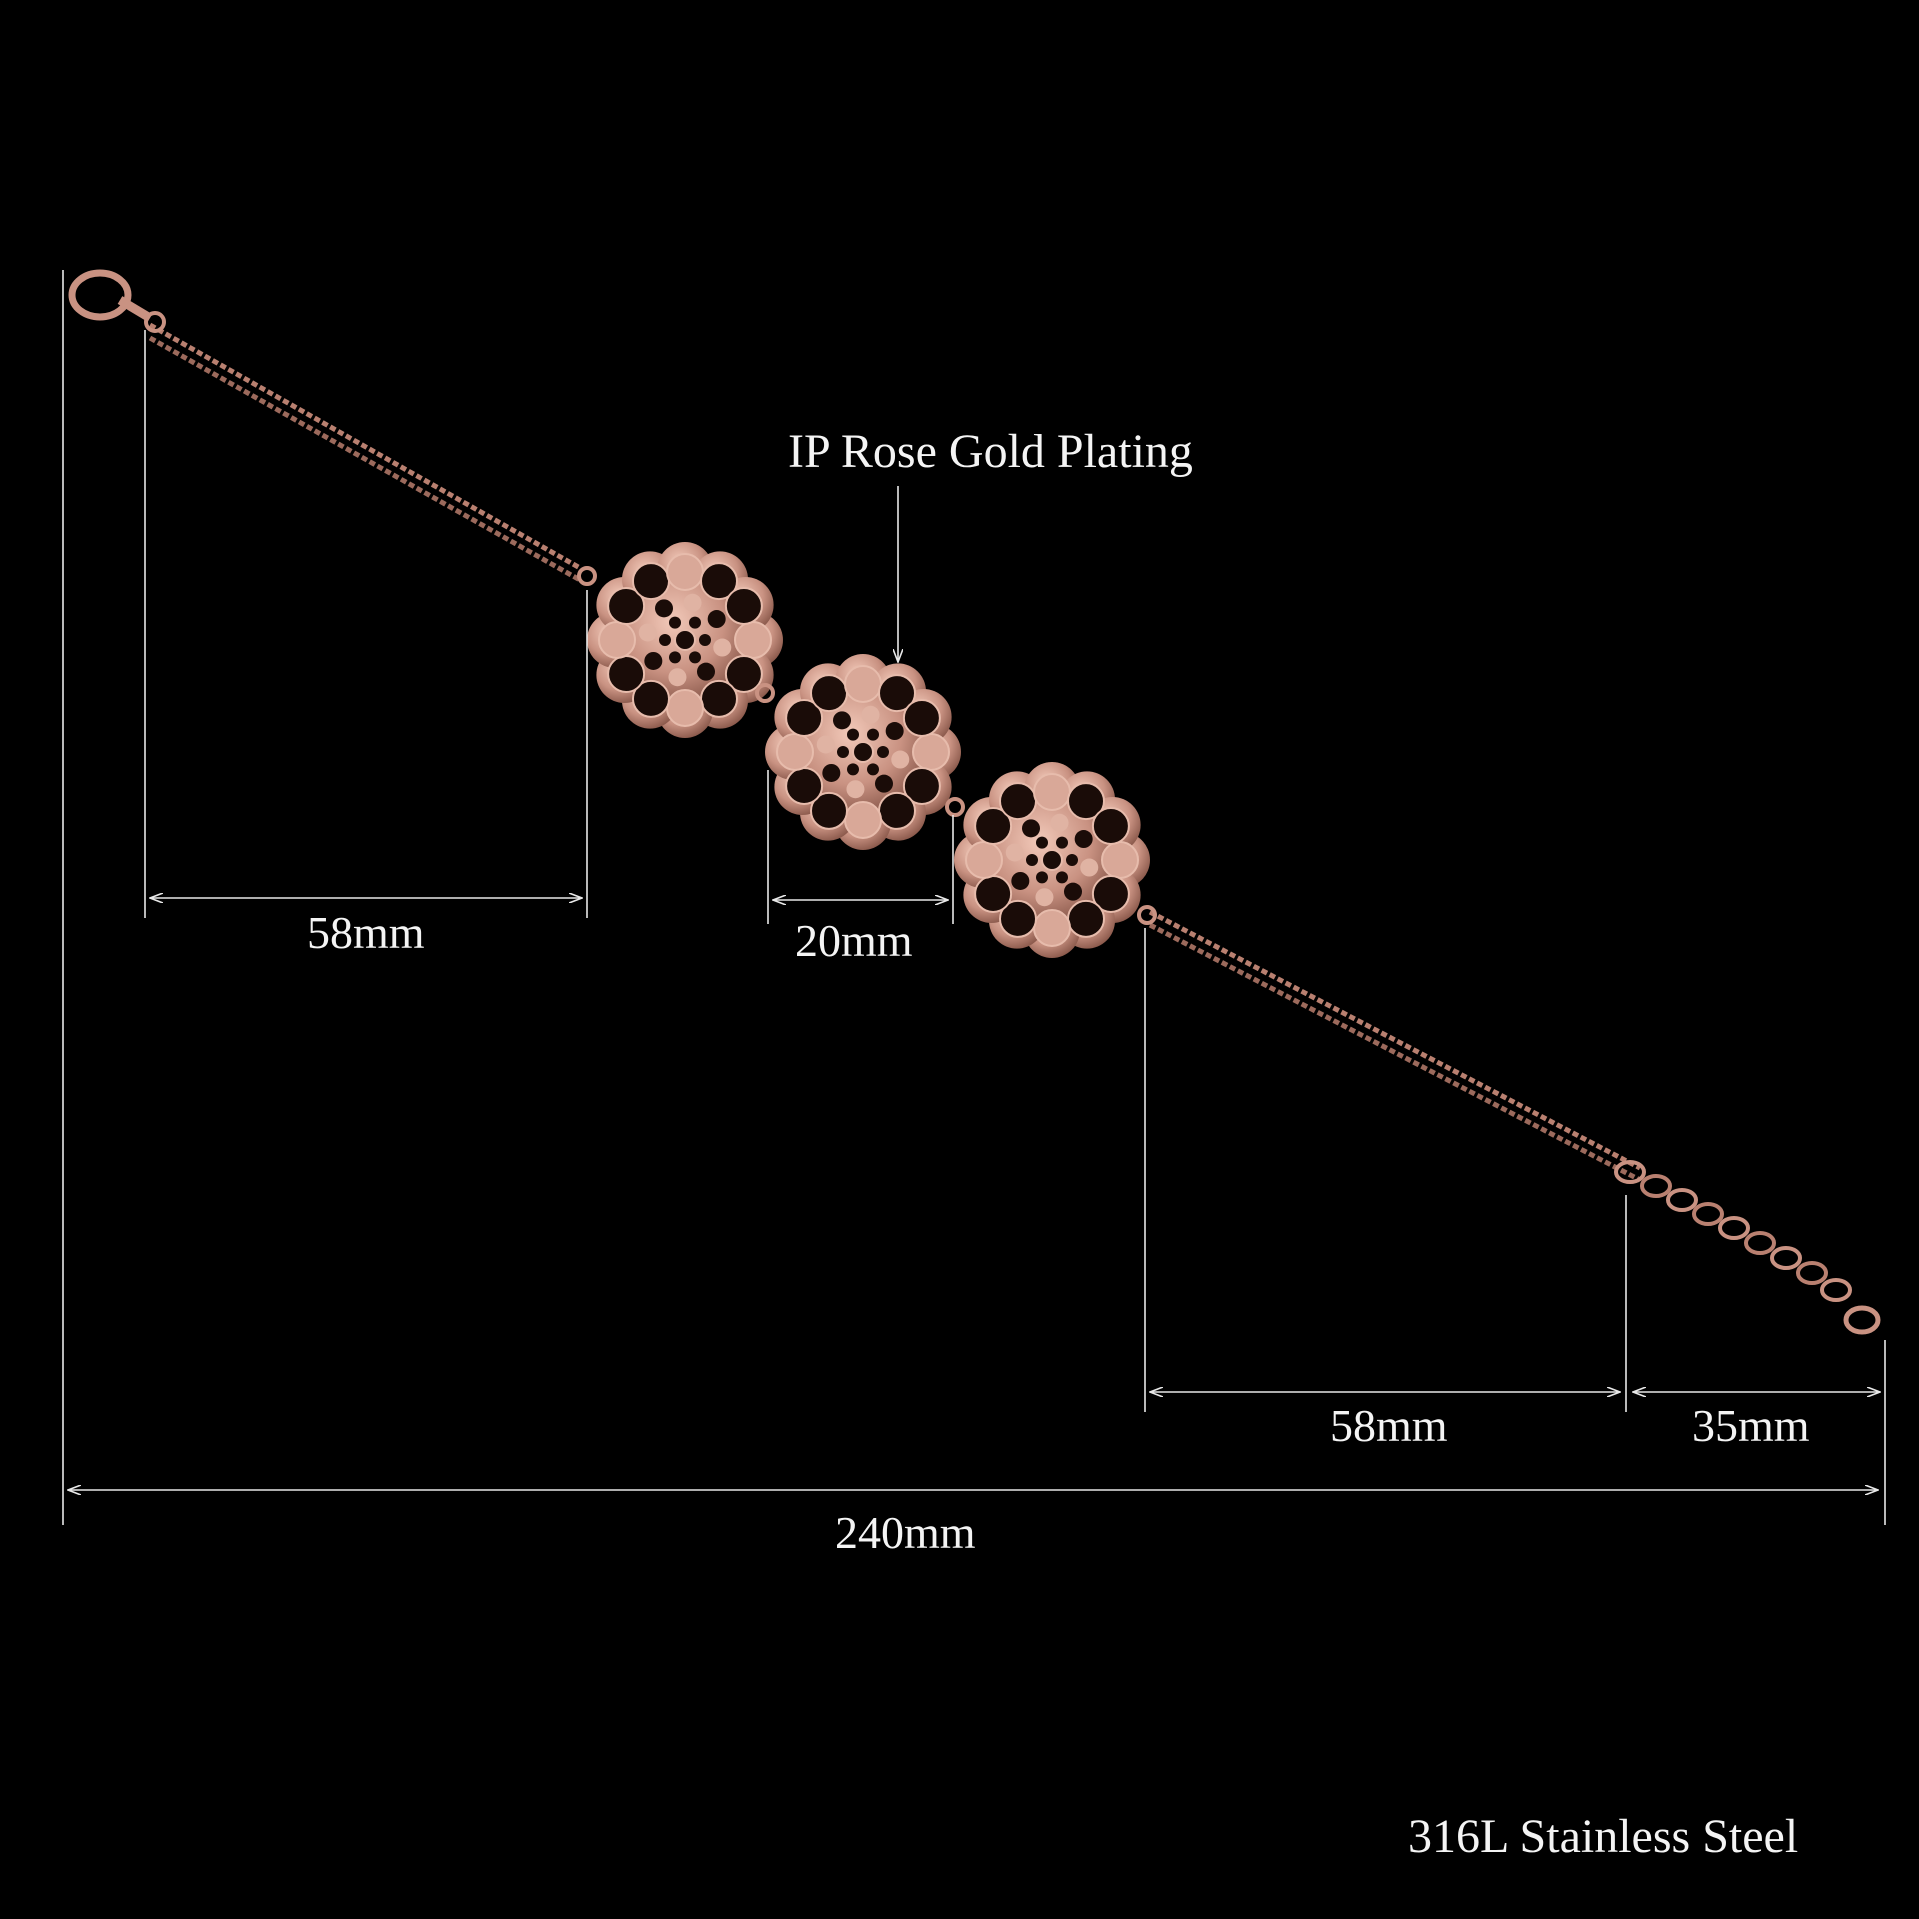 This screenshot has height=1919, width=1919. I want to click on flower-charm-left, so click(685, 640).